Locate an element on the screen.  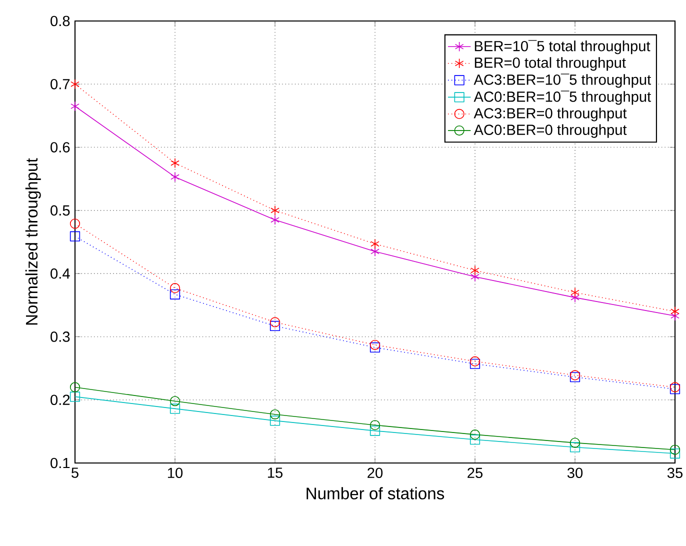
x-tick-label: 10 is located at coordinates (175, 473).